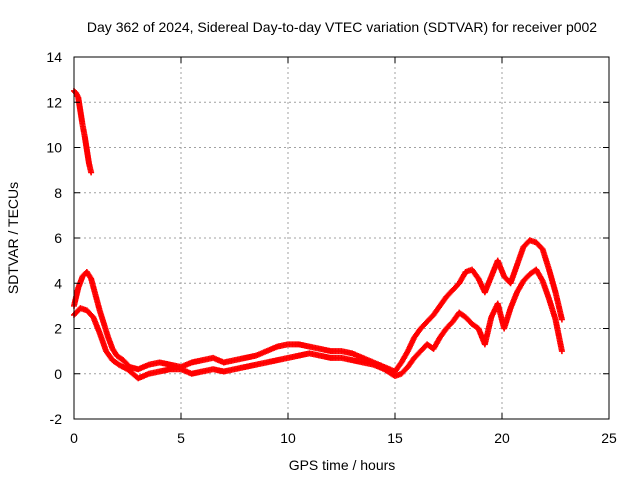 The width and height of the screenshot is (640, 480). Describe the element at coordinates (58, 238) in the screenshot. I see `y-tick-label: 6` at that location.